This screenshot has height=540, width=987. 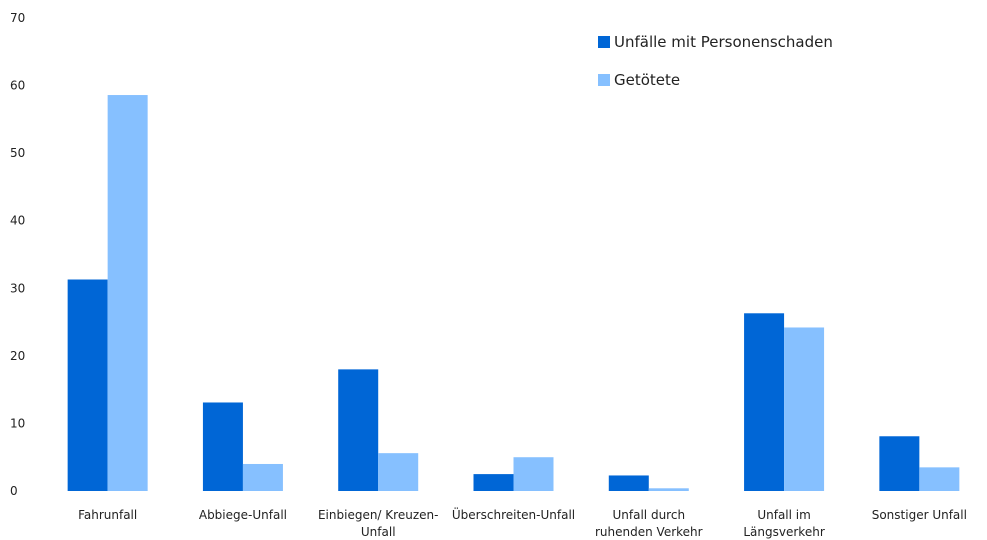 I want to click on x-category-label-line: Längsverkehr, so click(x=783, y=532).